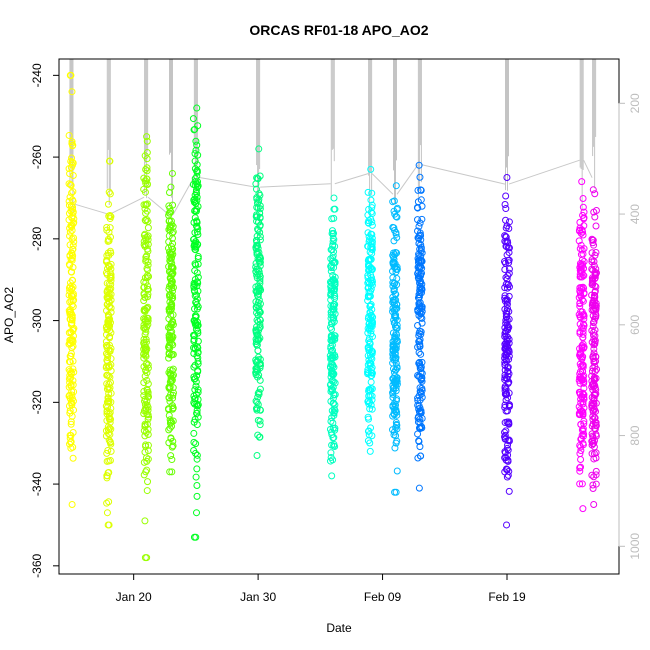 Image resolution: width=650 pixels, height=650 pixels. Describe the element at coordinates (370, 310) in the screenshot. I see `series-rf08` at that location.